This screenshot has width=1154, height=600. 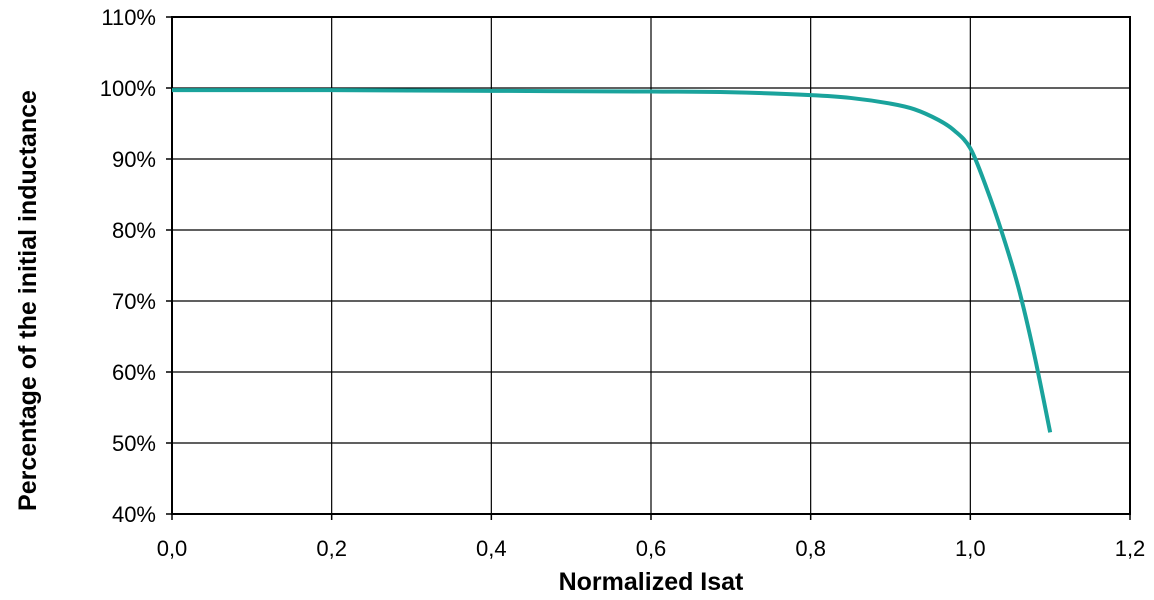 I want to click on x-tick-label: 1,2, so click(x=1130, y=548).